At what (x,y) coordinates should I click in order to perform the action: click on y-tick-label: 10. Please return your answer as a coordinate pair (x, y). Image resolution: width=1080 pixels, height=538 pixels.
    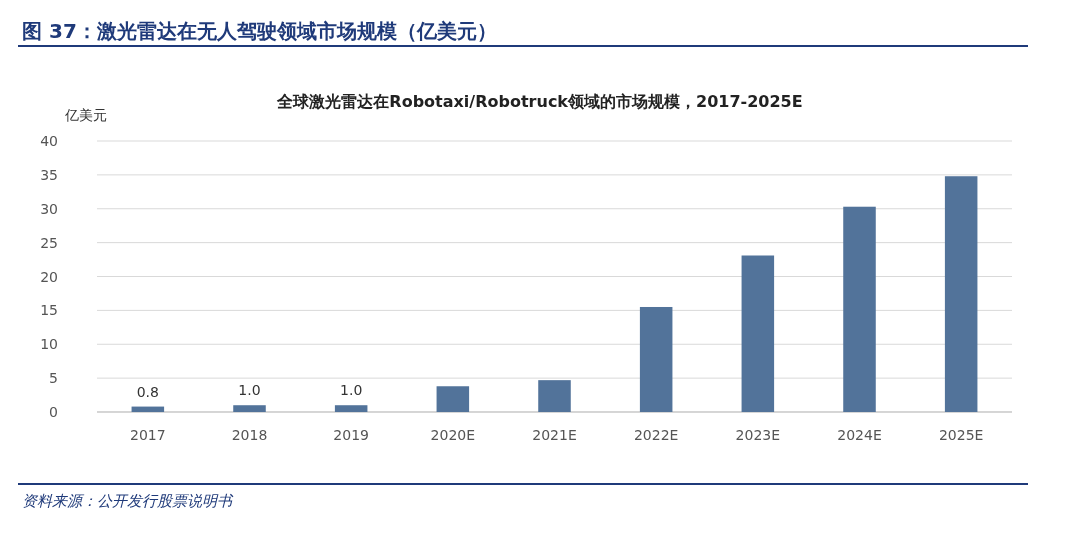
    Looking at the image, I should click on (49, 344).